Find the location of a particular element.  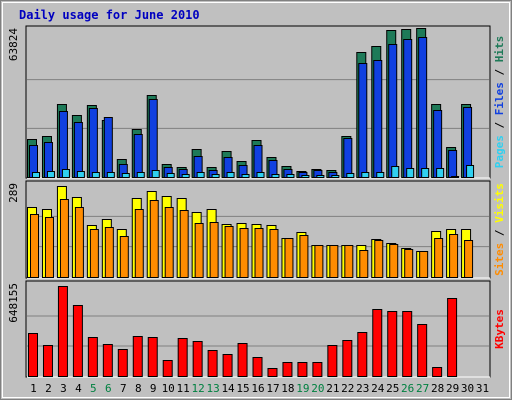

legend-entry: Sites is located at coordinates (499, 259).